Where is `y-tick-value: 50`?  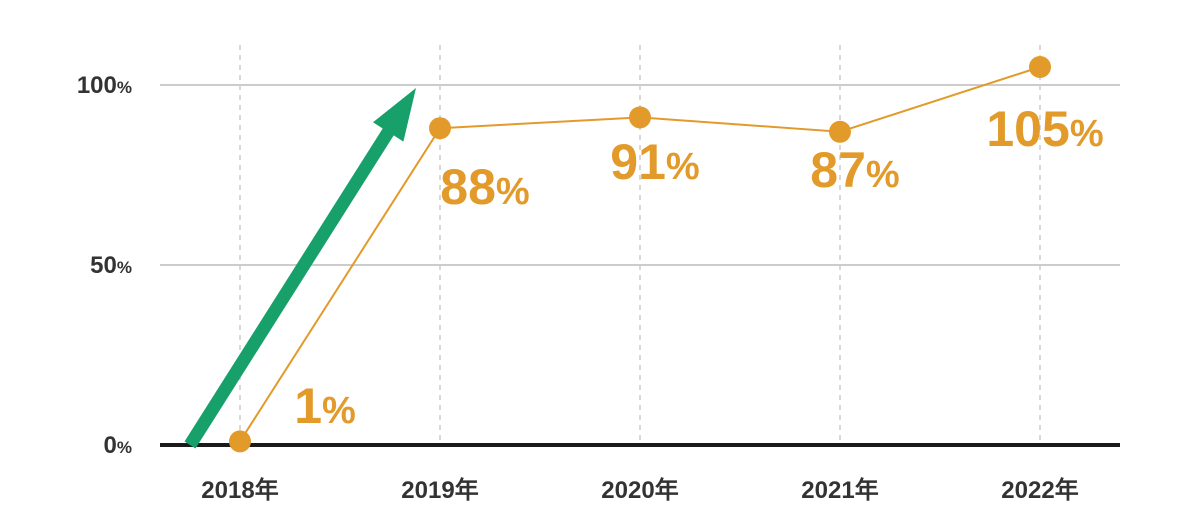
y-tick-value: 50 is located at coordinates (103, 265).